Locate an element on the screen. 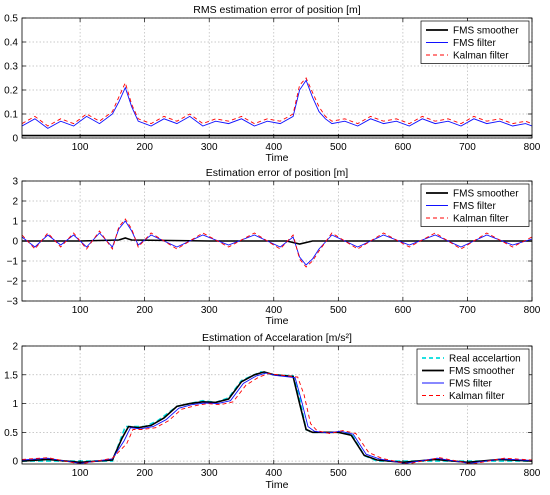 Image resolution: width=550 pixels, height=495 pixels. y-tick-label: 0.4 is located at coordinates (11, 43).